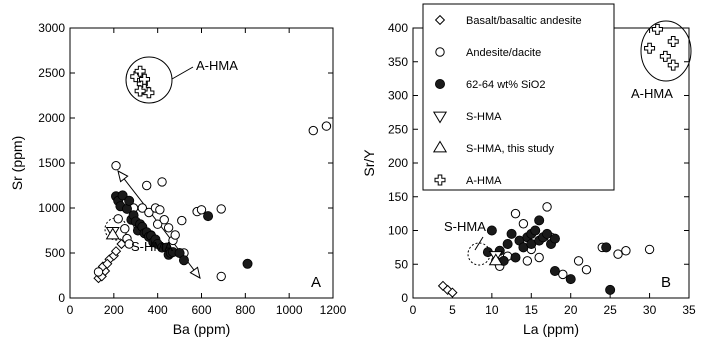  I want to click on legend-box, so click(518, 97).